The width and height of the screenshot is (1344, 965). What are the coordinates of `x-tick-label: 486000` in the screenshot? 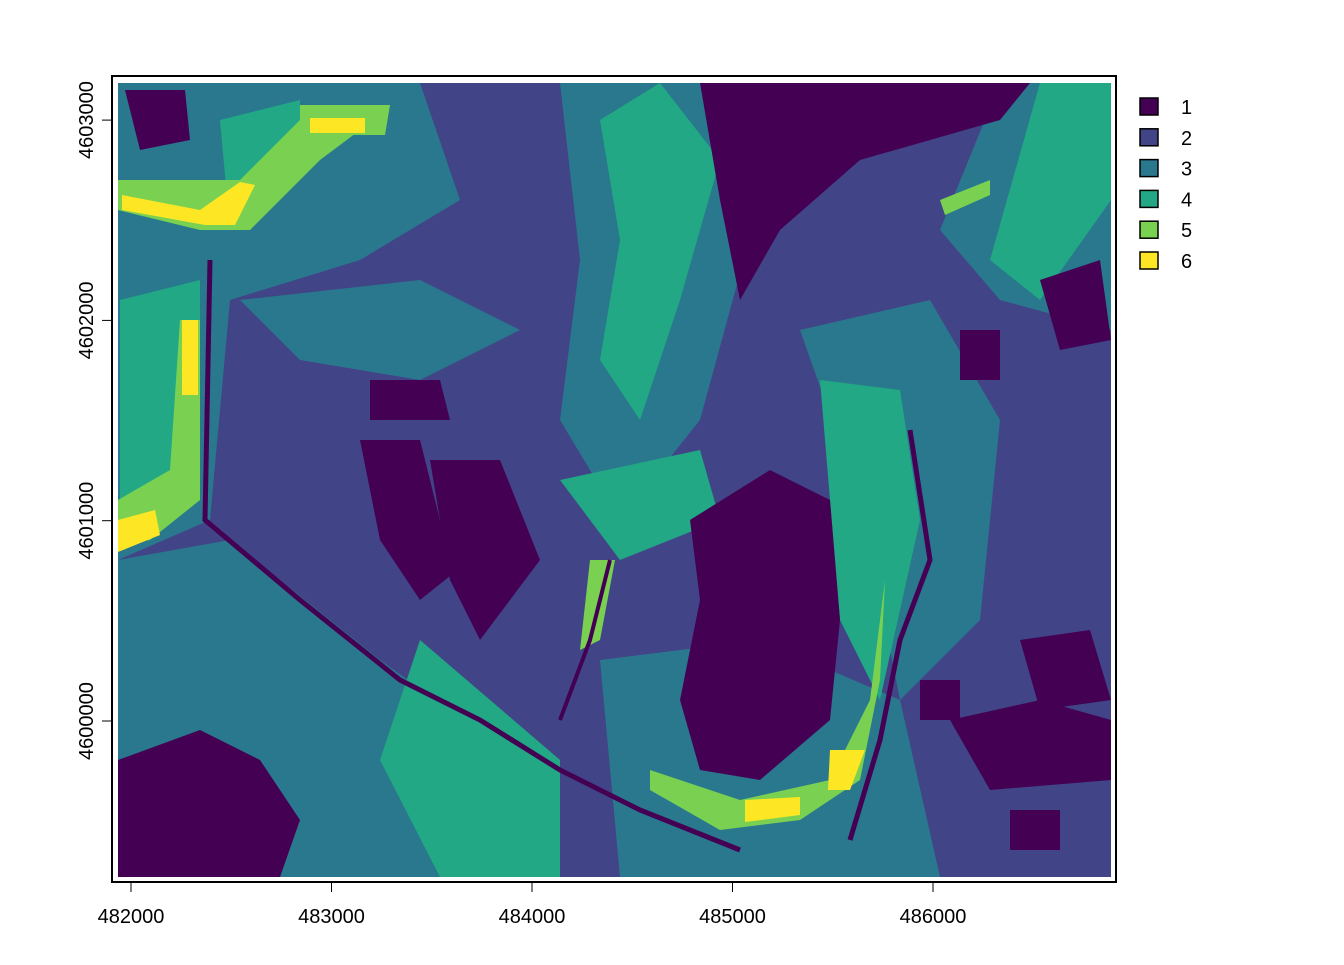 It's located at (933, 917).